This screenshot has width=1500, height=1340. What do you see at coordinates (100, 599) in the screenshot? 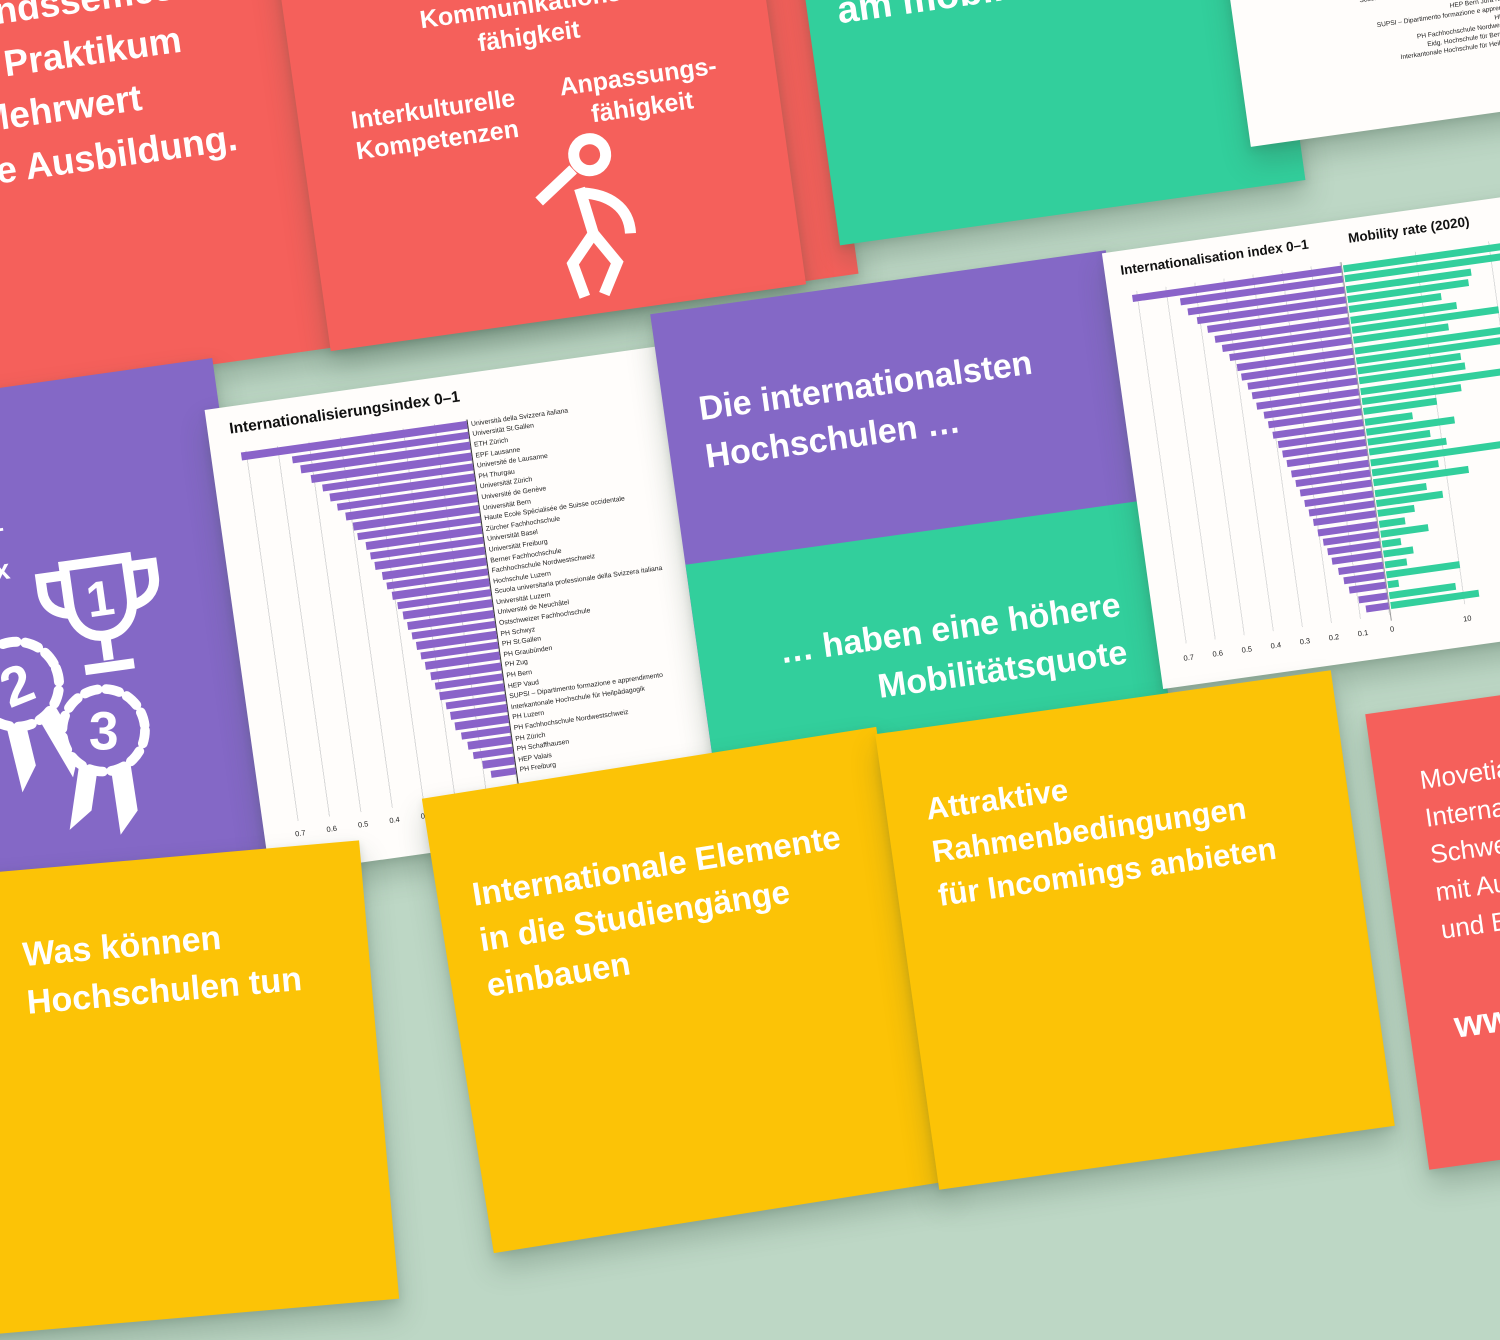
I see `rank-1-label: 1` at bounding box center [100, 599].